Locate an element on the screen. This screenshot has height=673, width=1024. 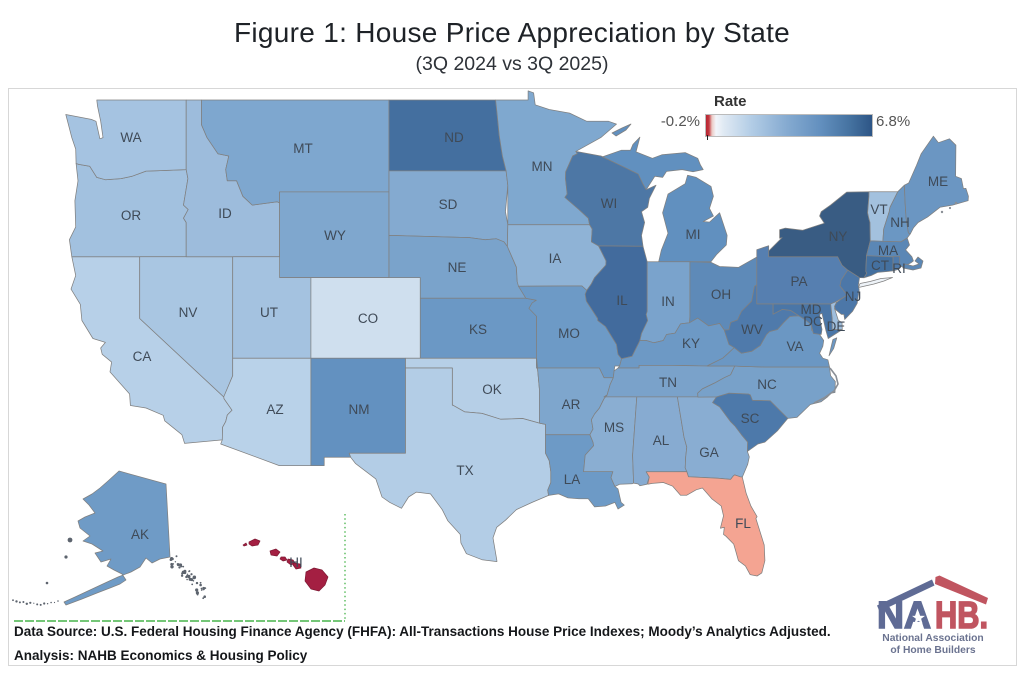
svg-text: AR is located at coordinates (571, 404).